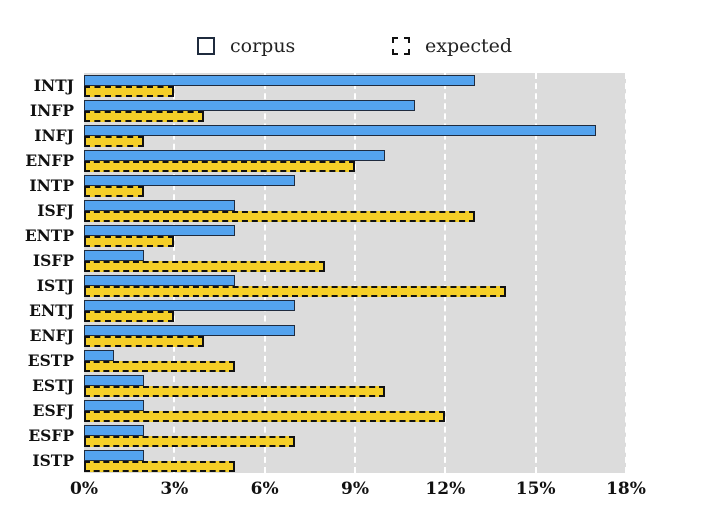  Describe the element at coordinates (204, 266) in the screenshot. I see `bar-expected-isfp` at that location.